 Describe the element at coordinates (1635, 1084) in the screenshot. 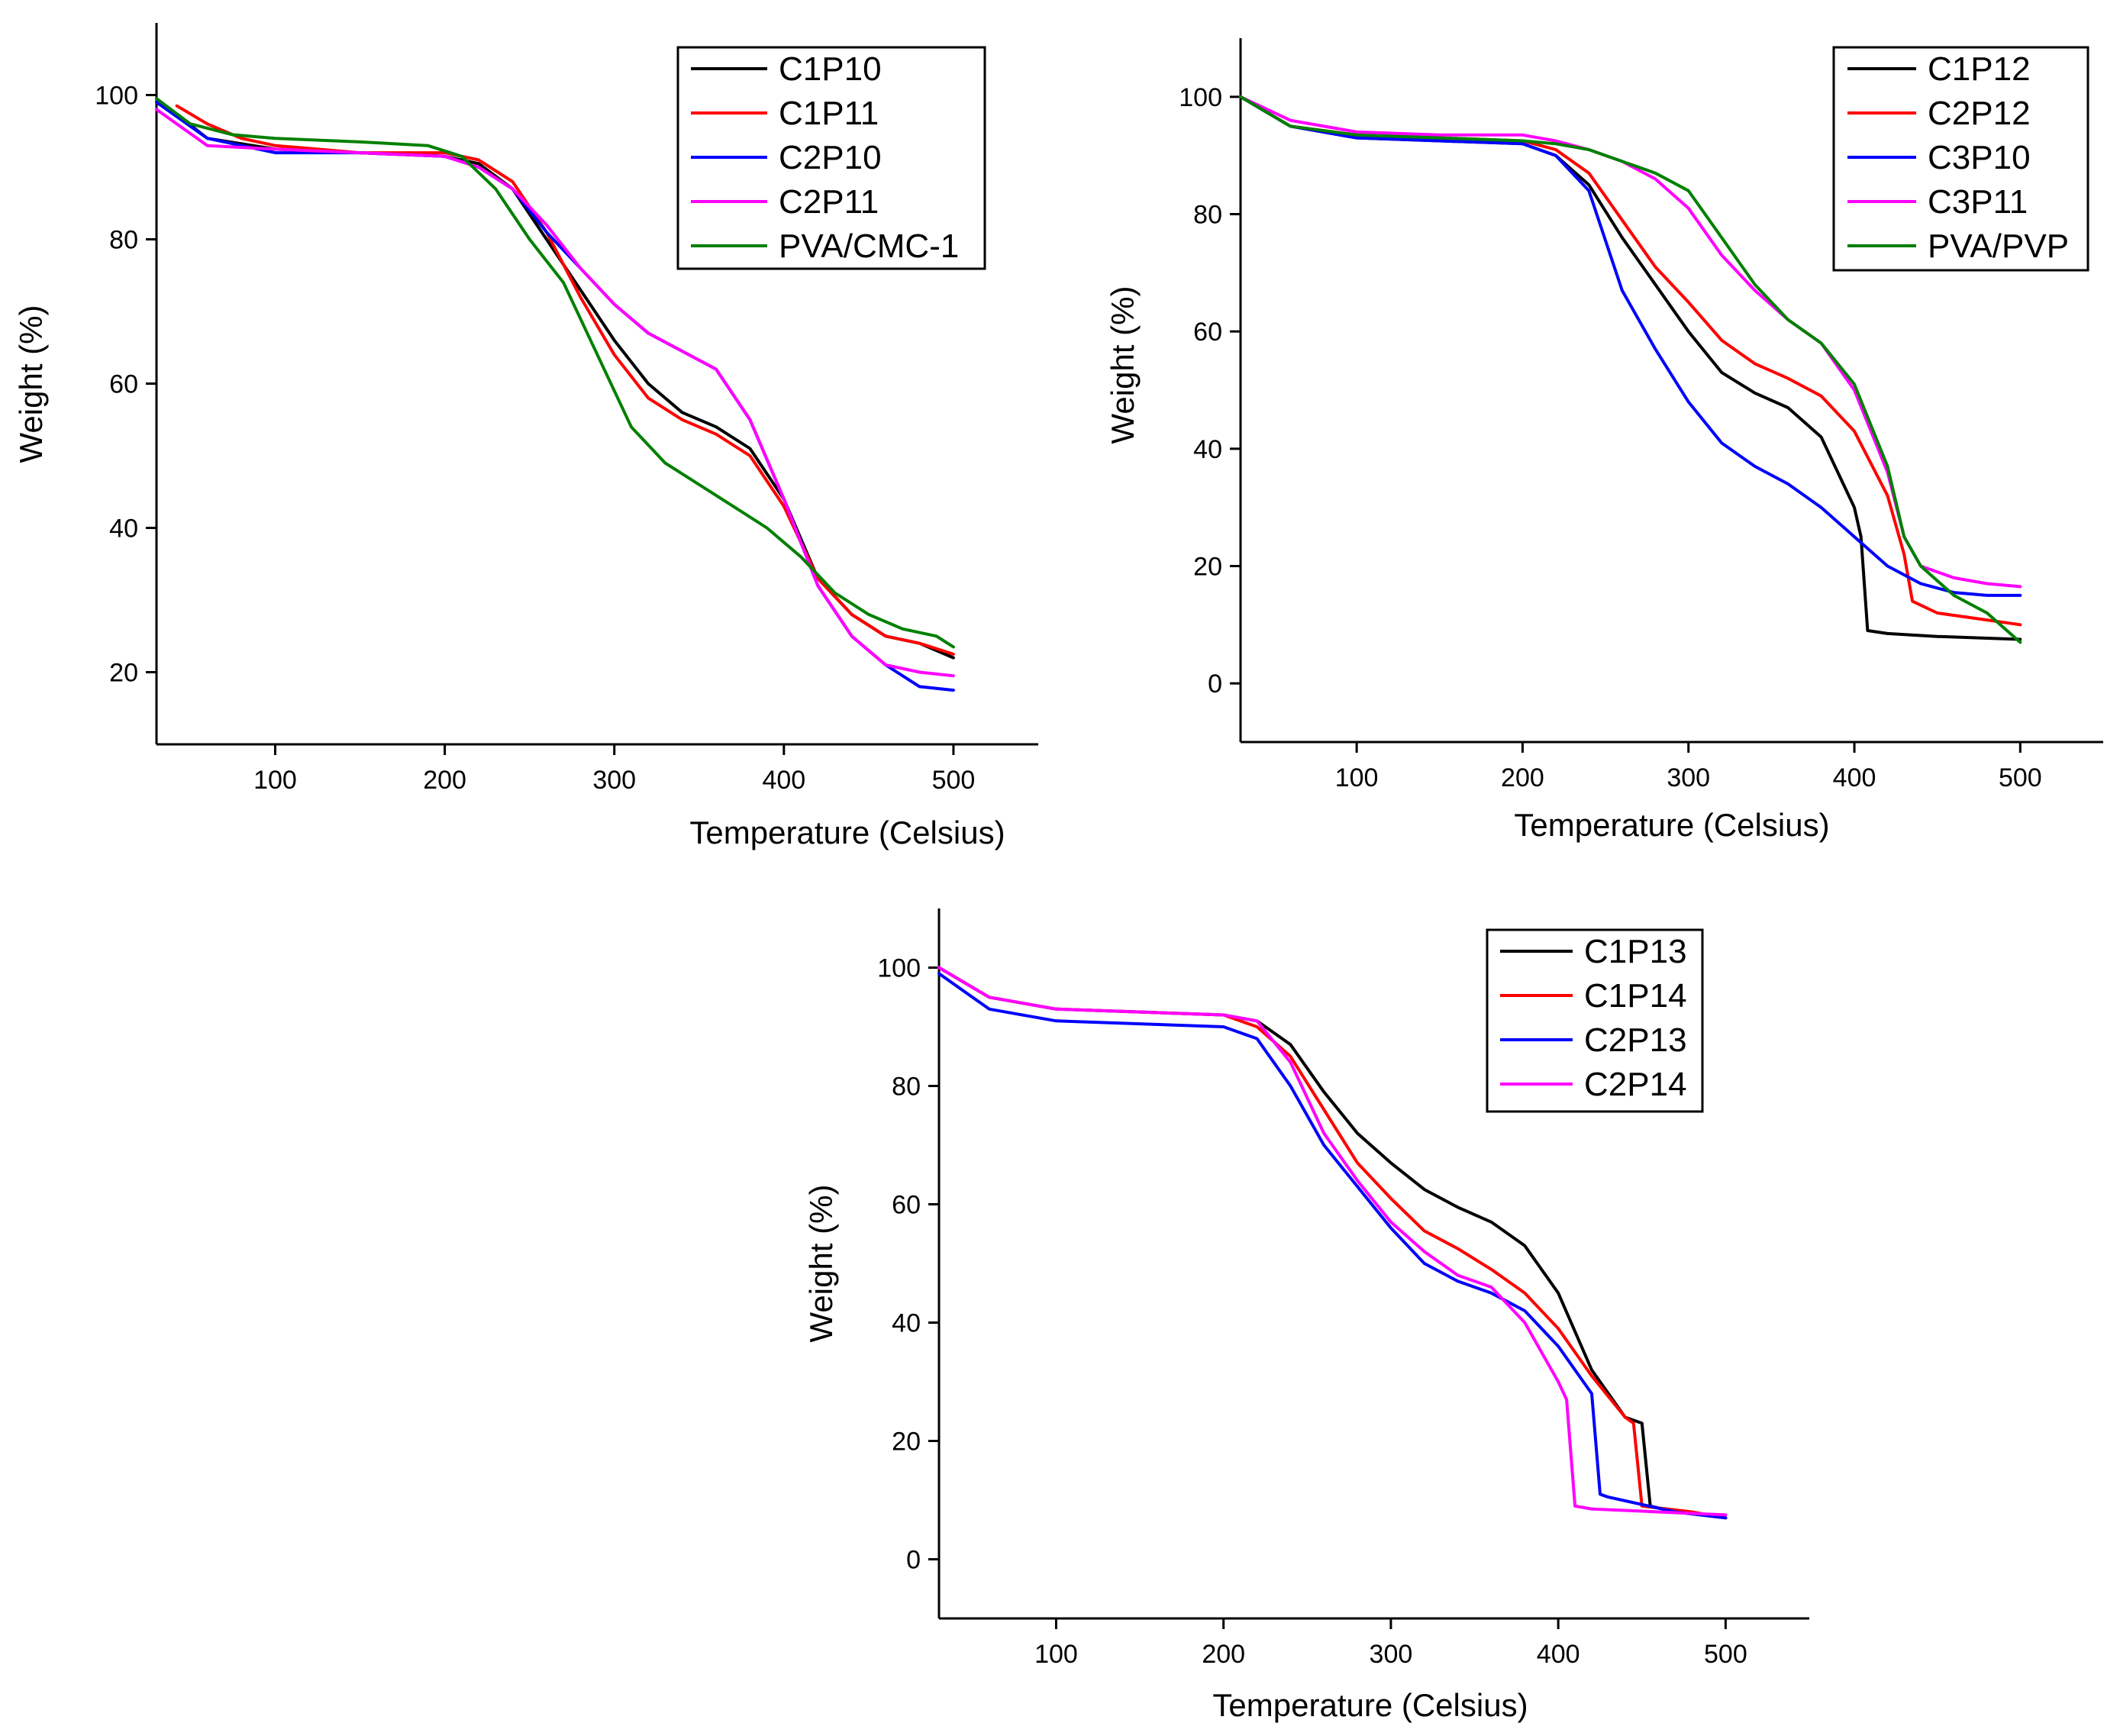

I see `legend-label: C2P14` at that location.